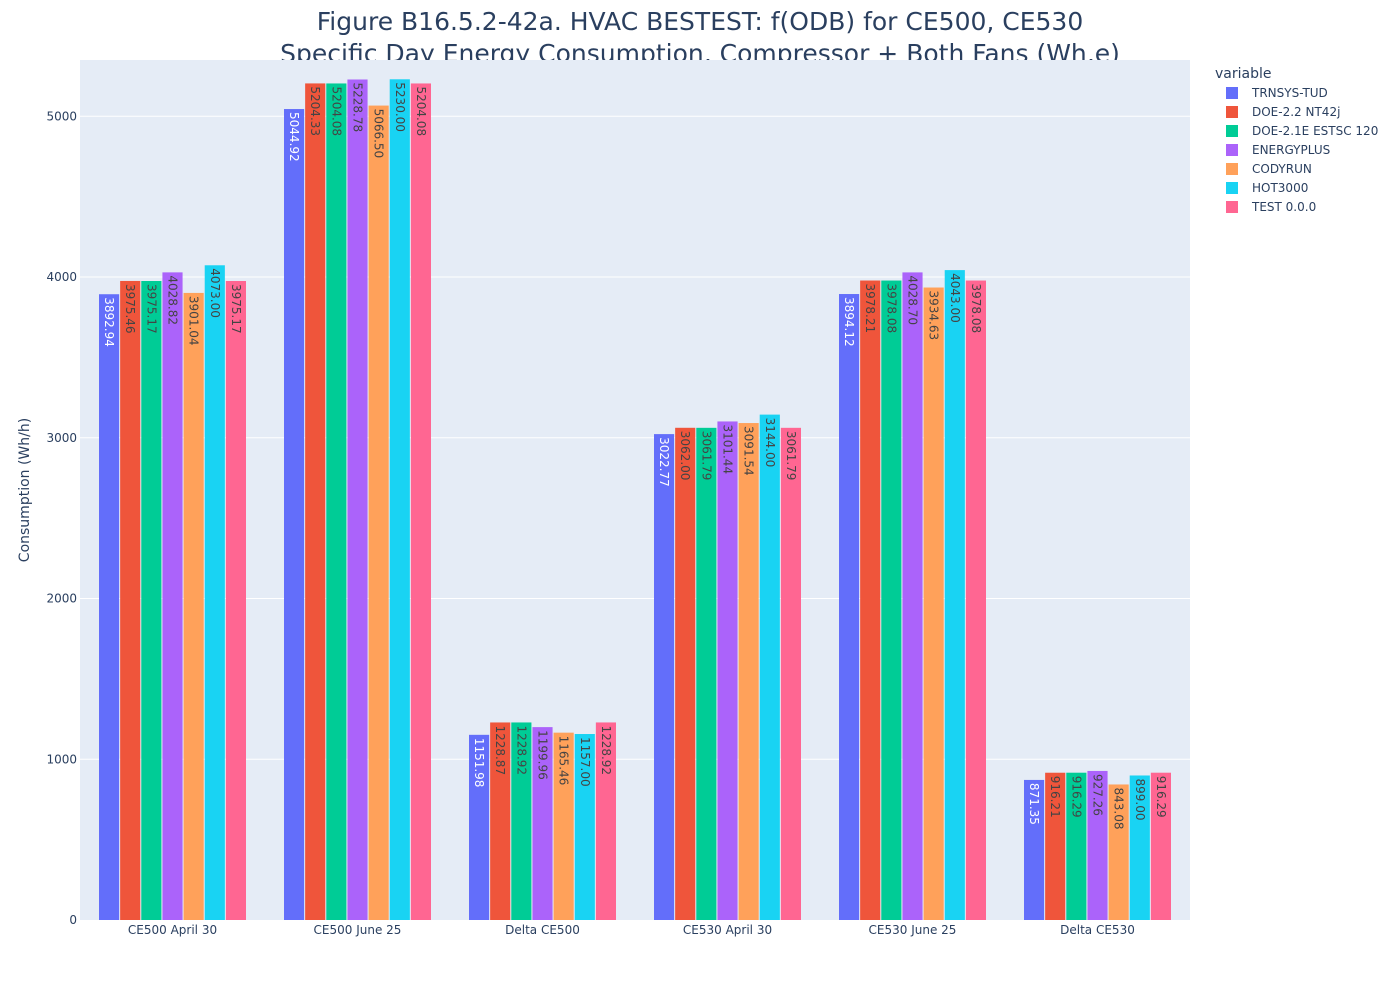  What do you see at coordinates (976, 309) in the screenshot?
I see `bar-value-label: 3978.08` at bounding box center [976, 309].